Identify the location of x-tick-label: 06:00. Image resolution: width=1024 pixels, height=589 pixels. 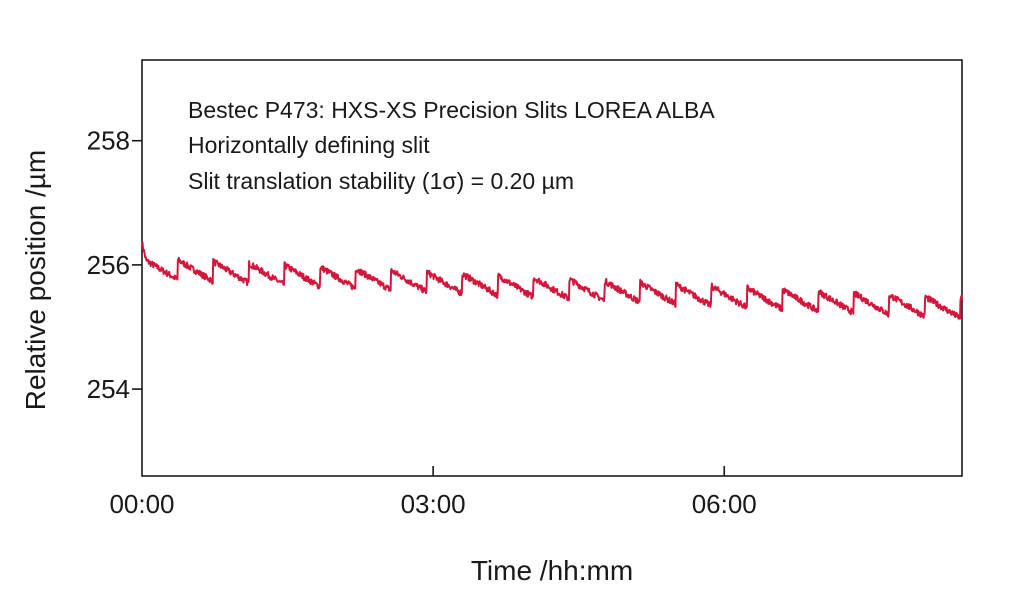
(724, 504).